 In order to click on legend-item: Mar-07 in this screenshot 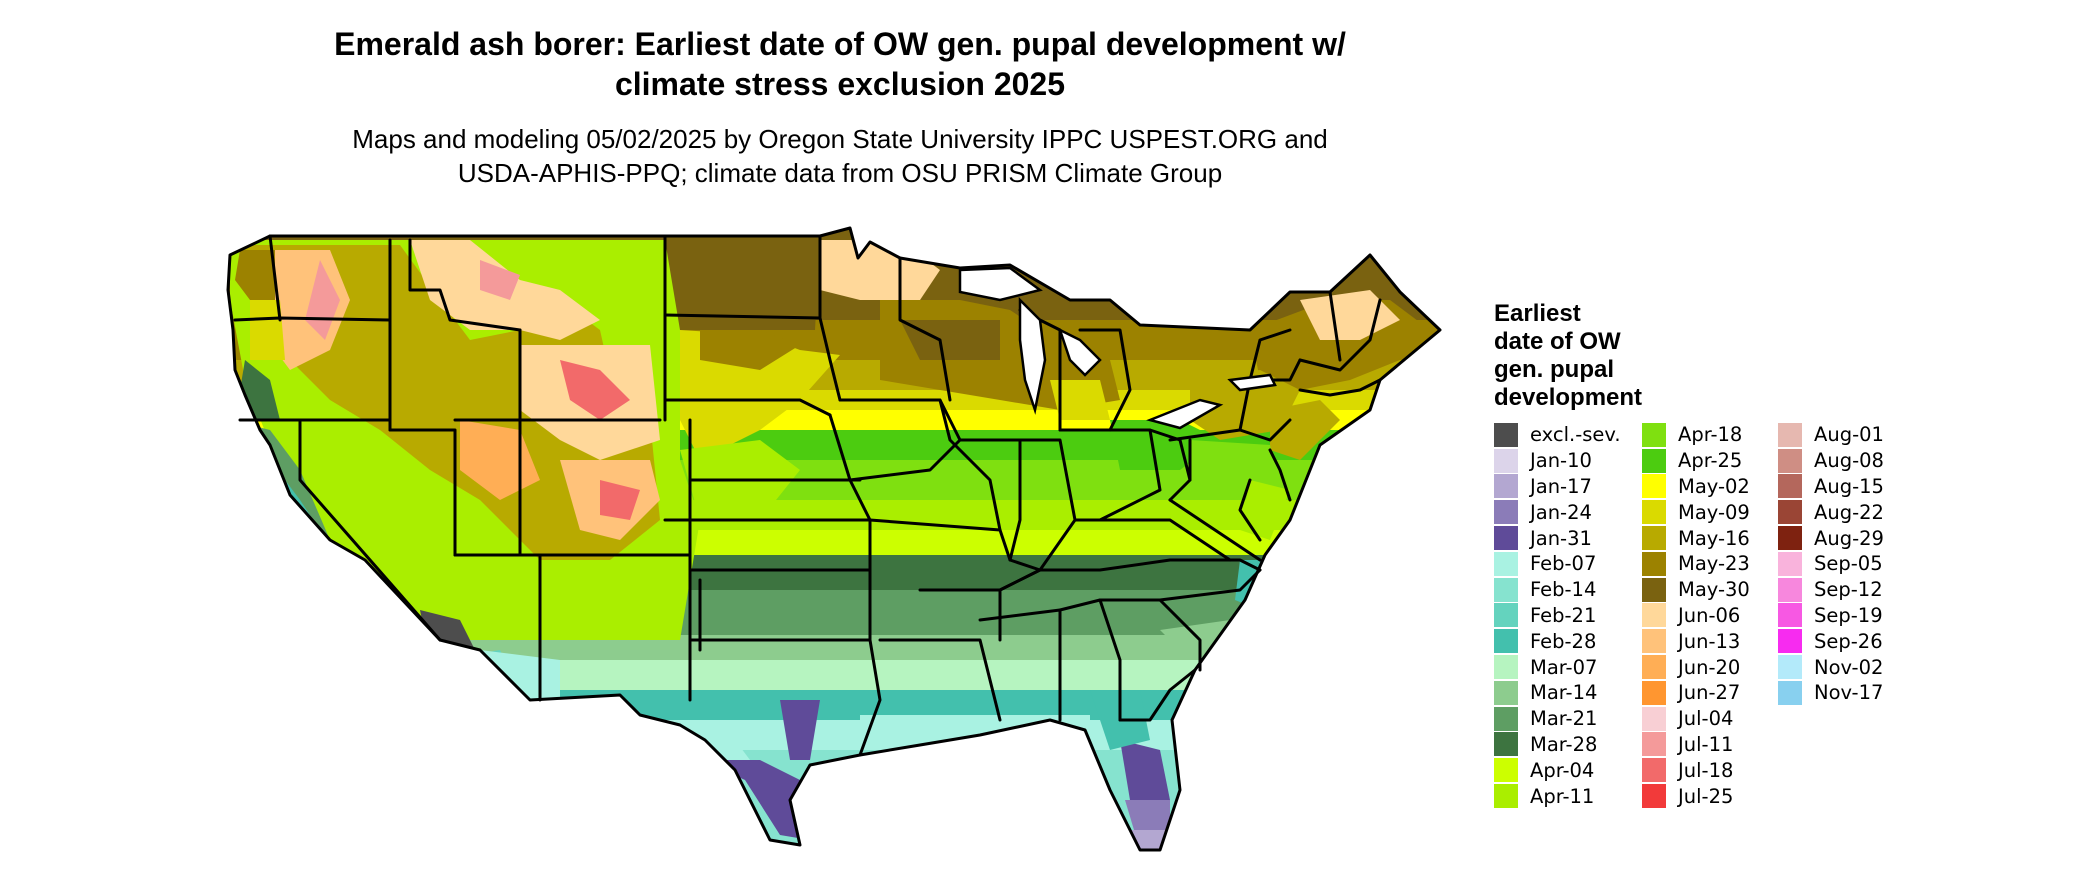, I will do `click(1557, 667)`.